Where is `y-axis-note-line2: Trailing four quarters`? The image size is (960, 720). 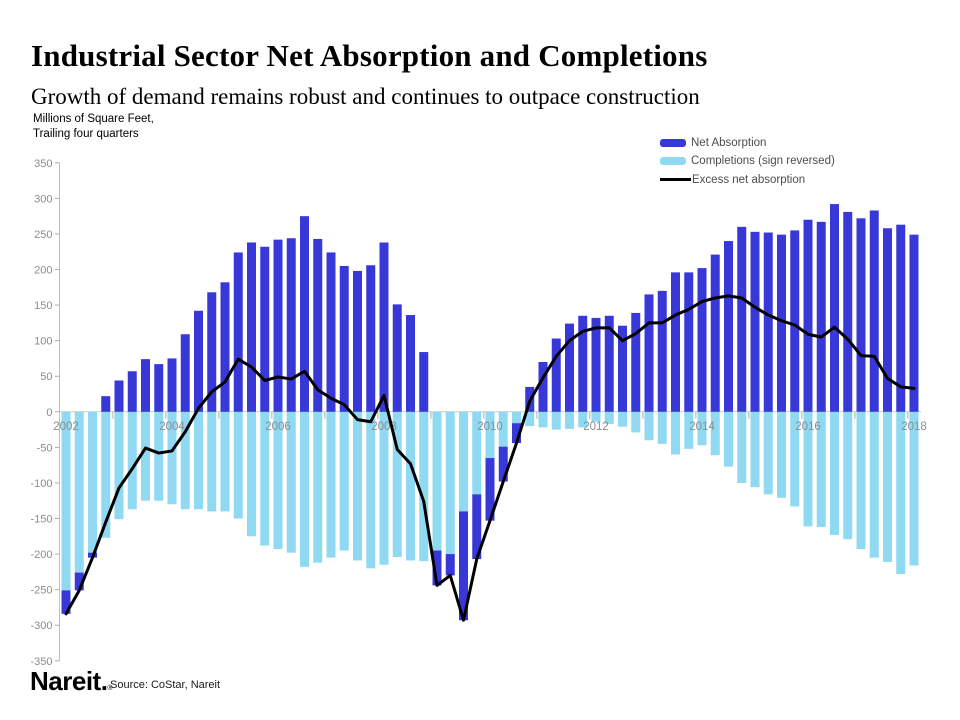 y-axis-note-line2: Trailing four quarters is located at coordinates (86, 133).